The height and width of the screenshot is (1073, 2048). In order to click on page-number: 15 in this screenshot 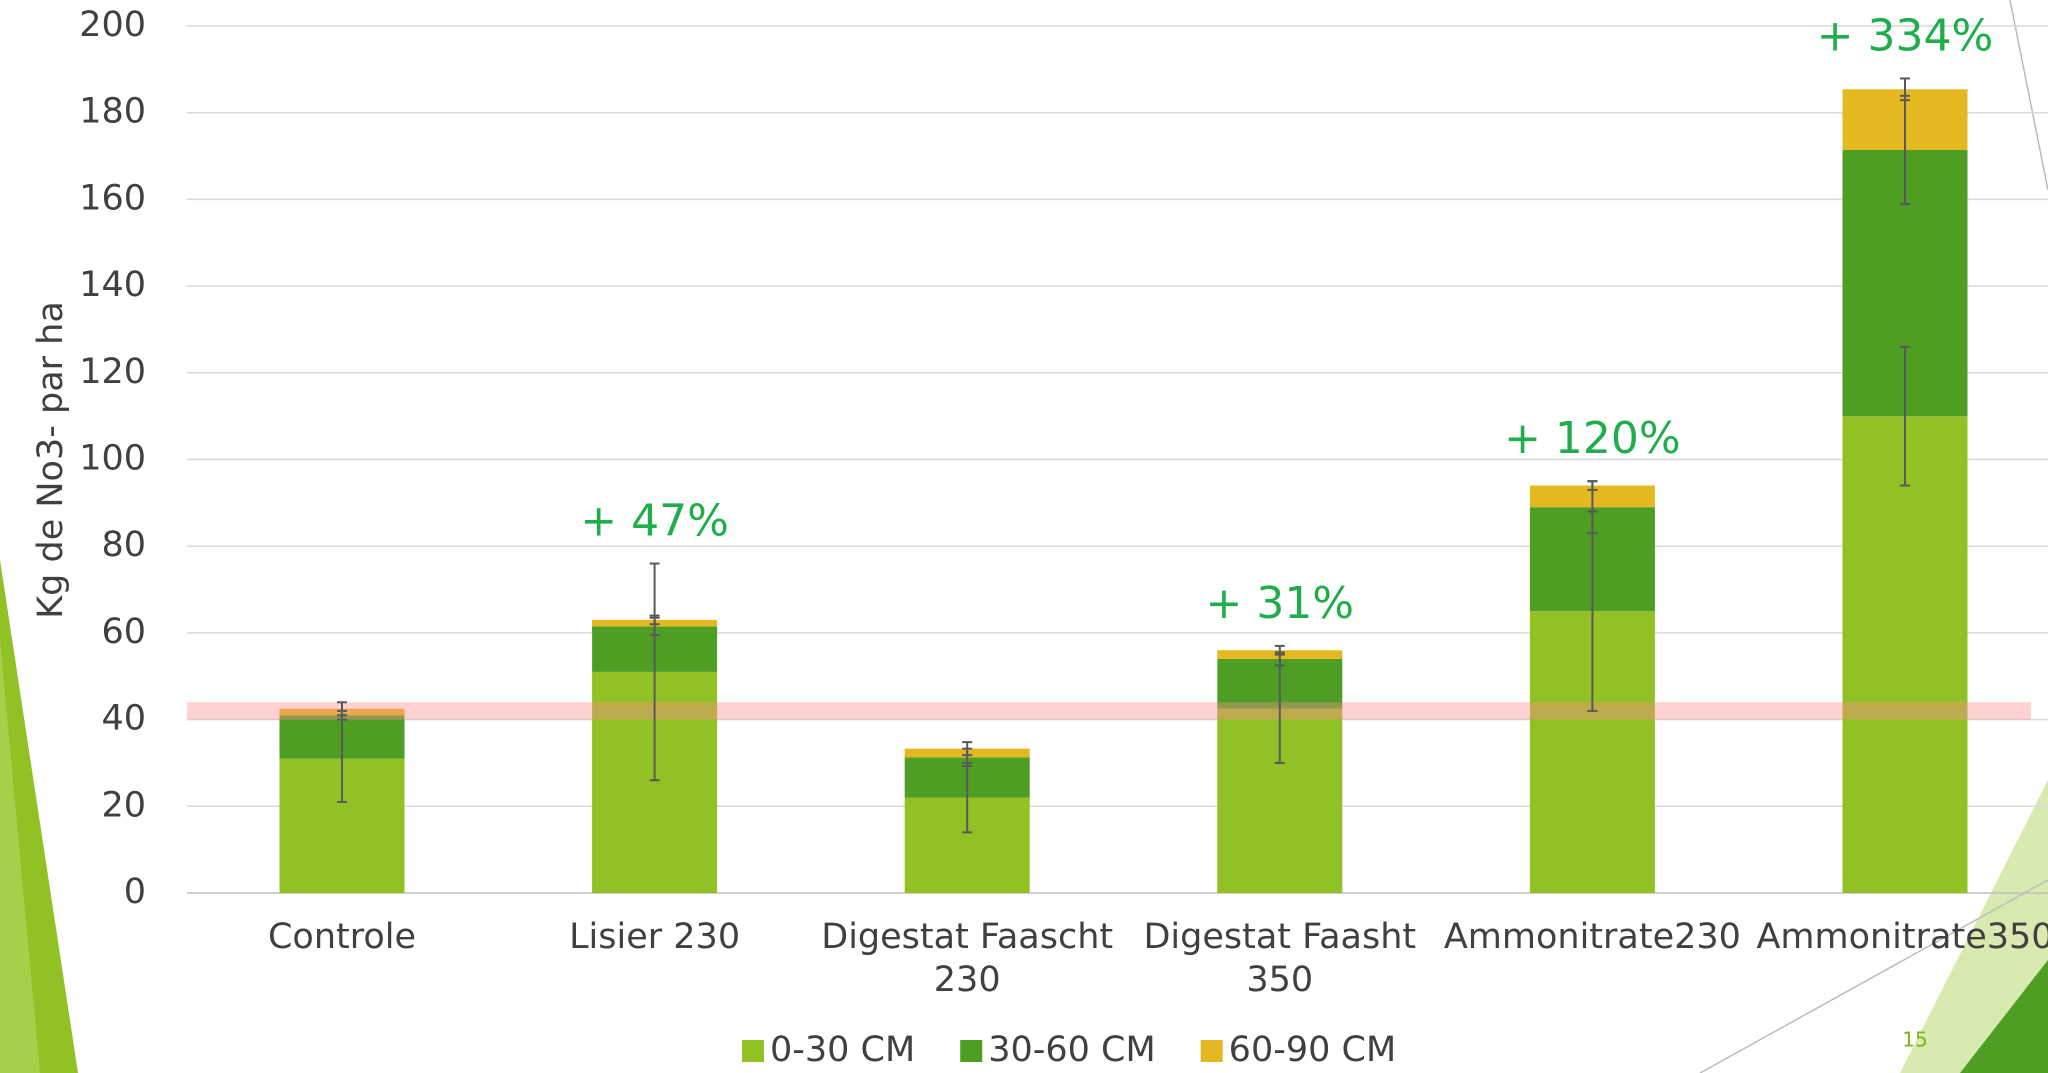, I will do `click(1914, 1040)`.